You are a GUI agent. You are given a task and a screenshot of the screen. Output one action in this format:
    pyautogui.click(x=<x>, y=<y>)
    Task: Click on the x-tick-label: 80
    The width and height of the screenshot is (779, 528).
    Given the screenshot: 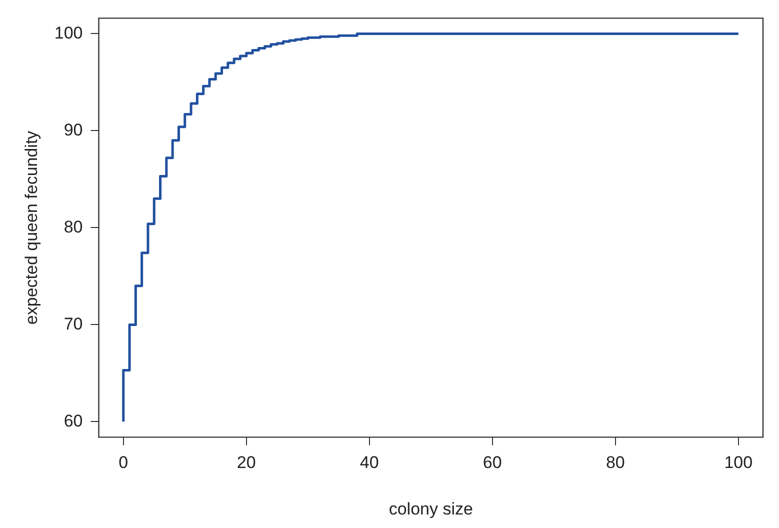 What is the action you would take?
    pyautogui.click(x=615, y=462)
    